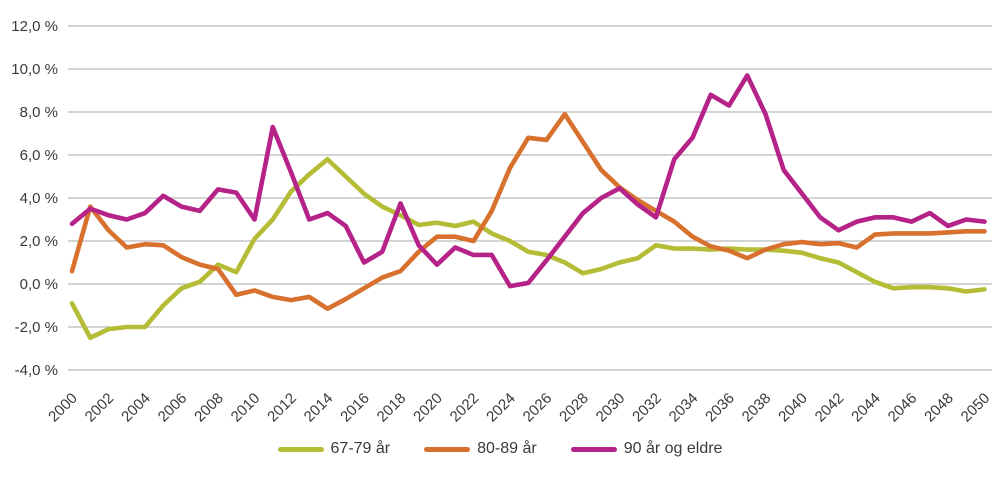  Describe the element at coordinates (684, 408) in the screenshot. I see `x-axis-tick-label: 2034` at that location.